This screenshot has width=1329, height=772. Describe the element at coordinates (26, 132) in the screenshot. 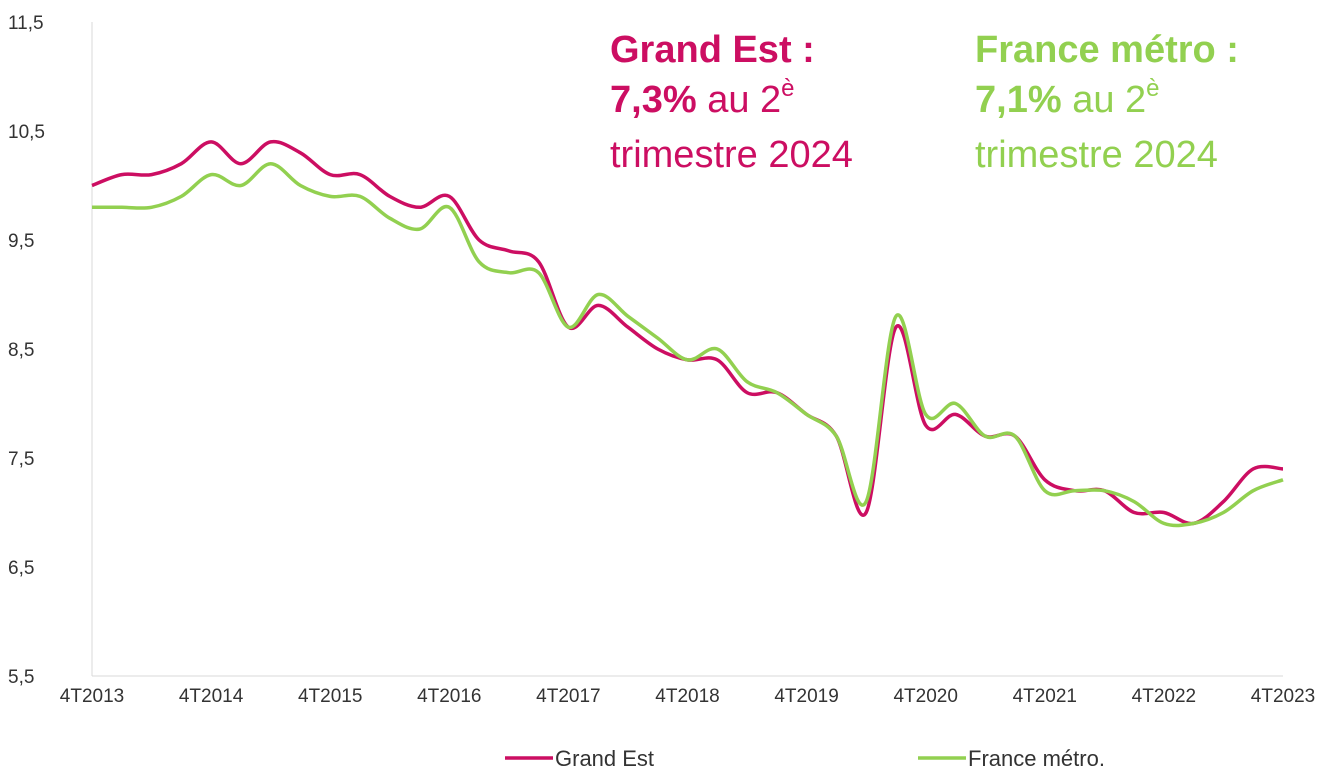

I see `y-tick-label: 10,5` at that location.